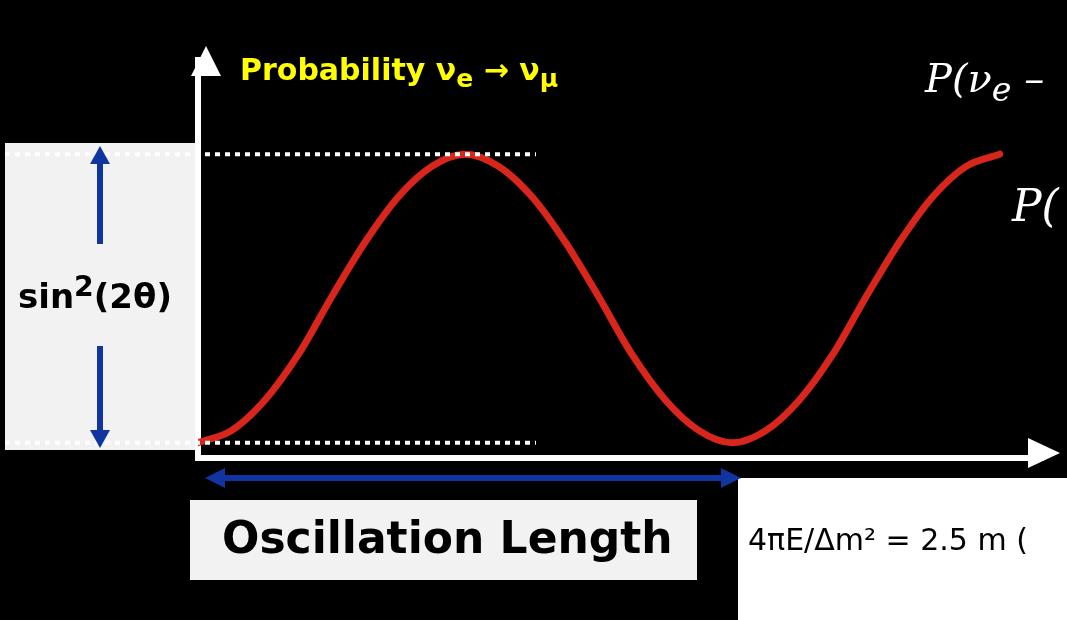  What do you see at coordinates (985, 82) in the screenshot?
I see `text: P(ν$_{e}$ –` at bounding box center [985, 82].